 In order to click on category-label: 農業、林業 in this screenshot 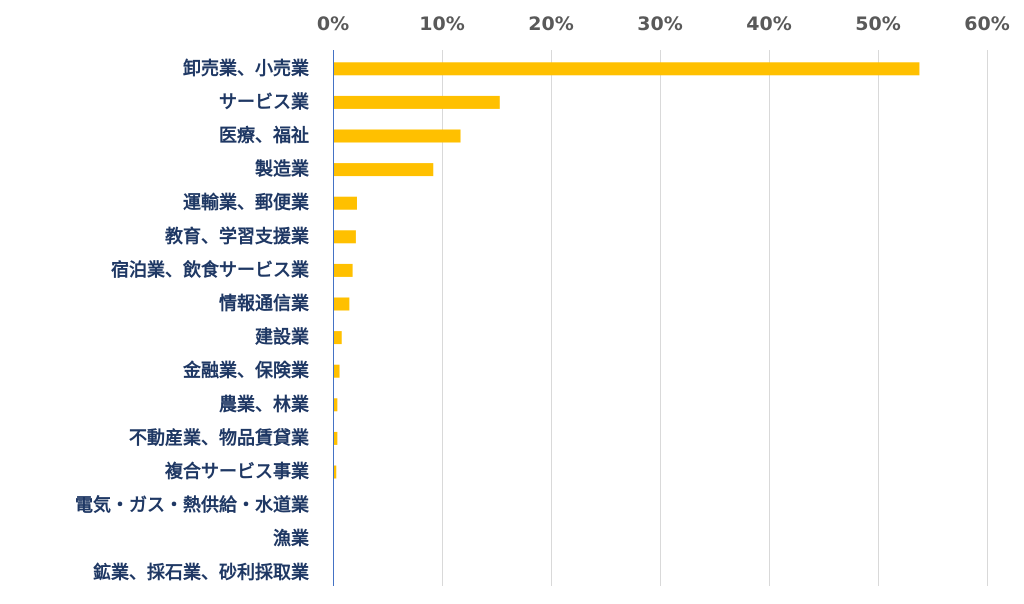, I will do `click(264, 404)`.